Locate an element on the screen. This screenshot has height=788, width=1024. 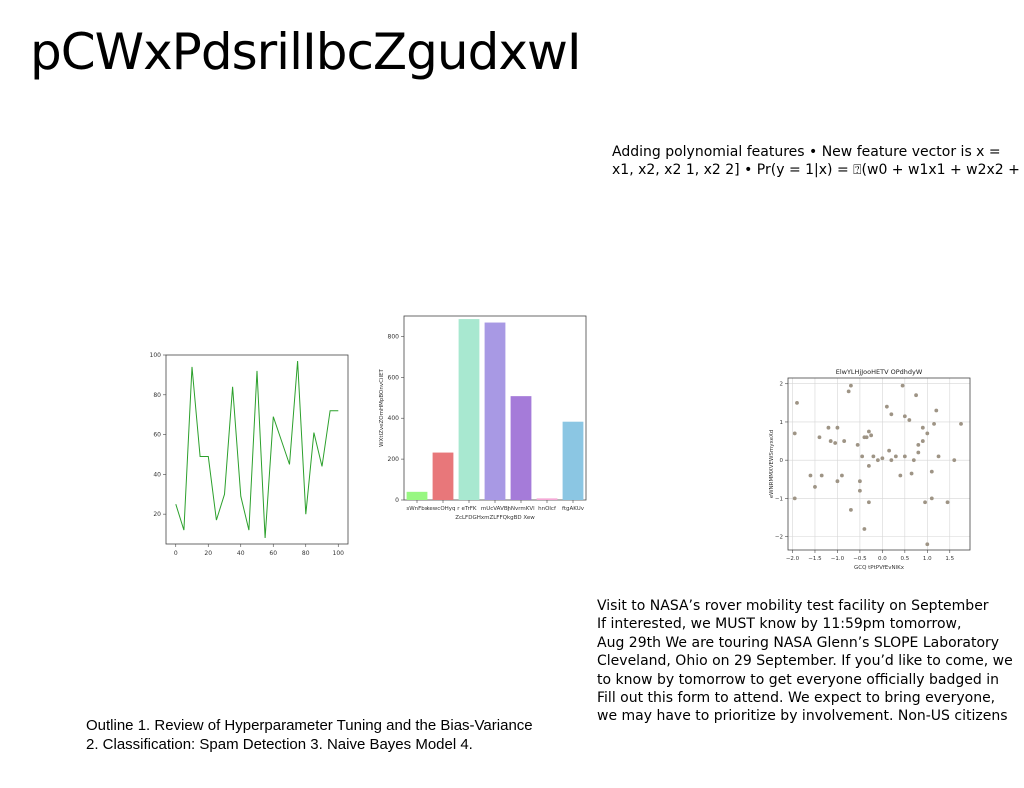
x-tick-label: 0.5 is located at coordinates (904, 559).